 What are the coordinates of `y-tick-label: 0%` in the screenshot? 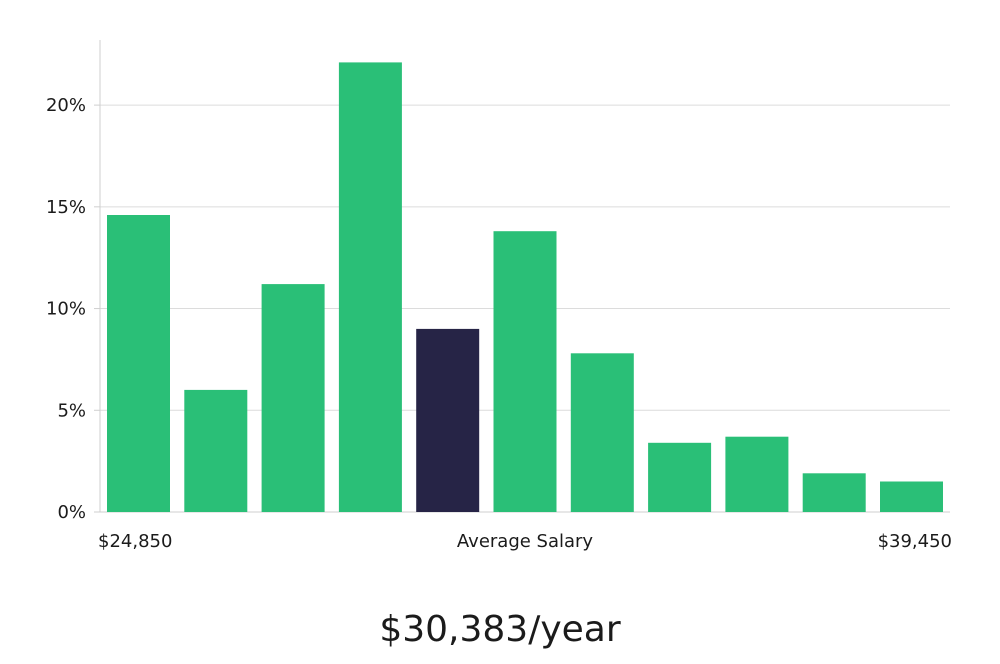 It's located at (71, 512).